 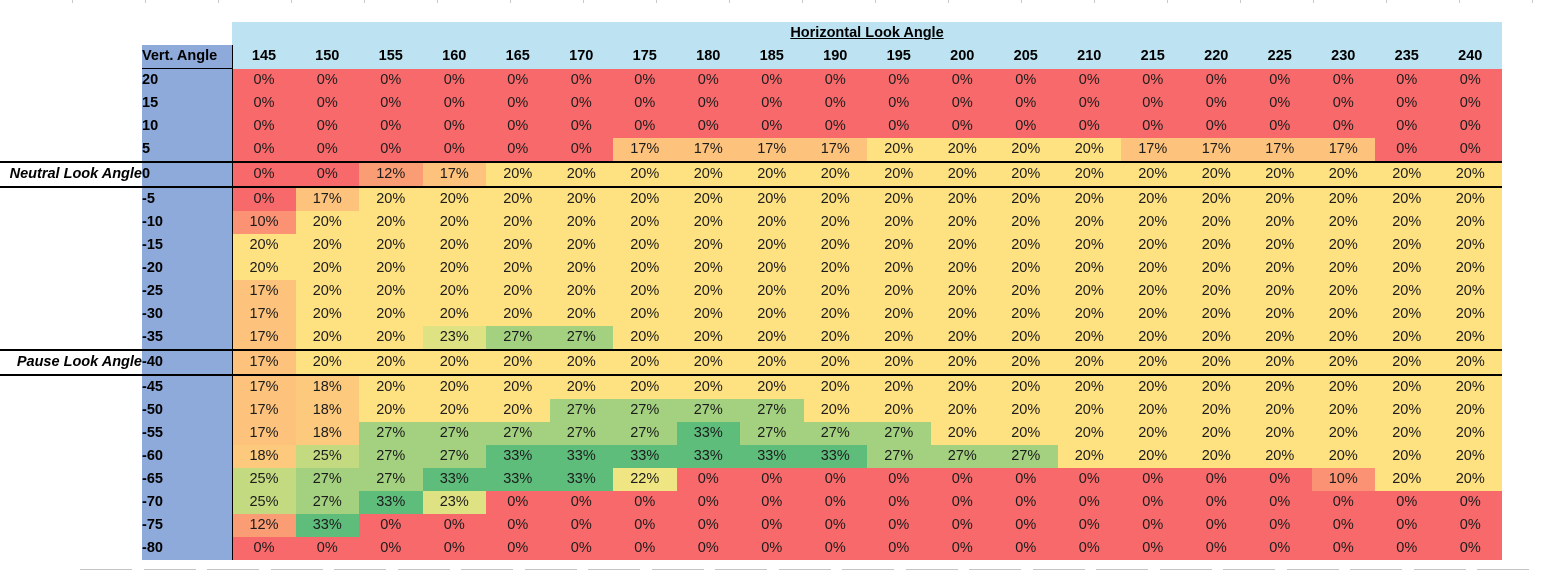 I want to click on value-cell--15-155: 20%, so click(x=391, y=245).